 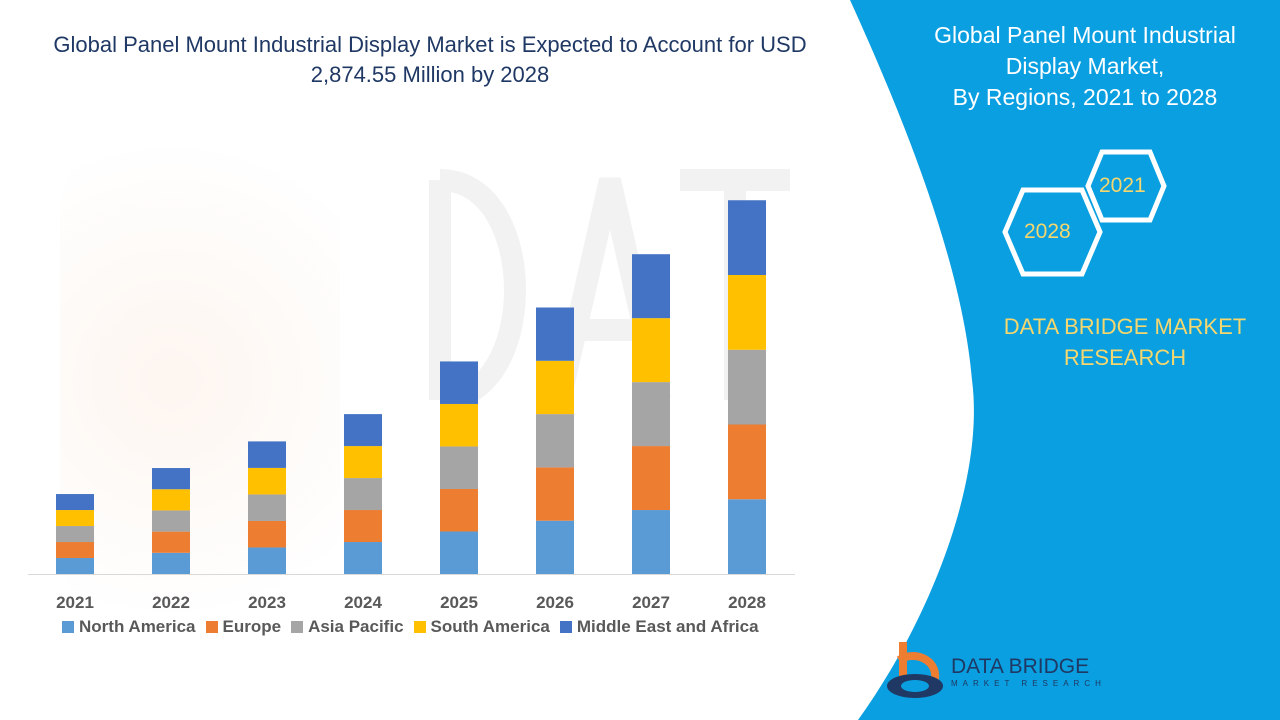 What do you see at coordinates (747, 602) in the screenshot?
I see `x-tick-label: 2028` at bounding box center [747, 602].